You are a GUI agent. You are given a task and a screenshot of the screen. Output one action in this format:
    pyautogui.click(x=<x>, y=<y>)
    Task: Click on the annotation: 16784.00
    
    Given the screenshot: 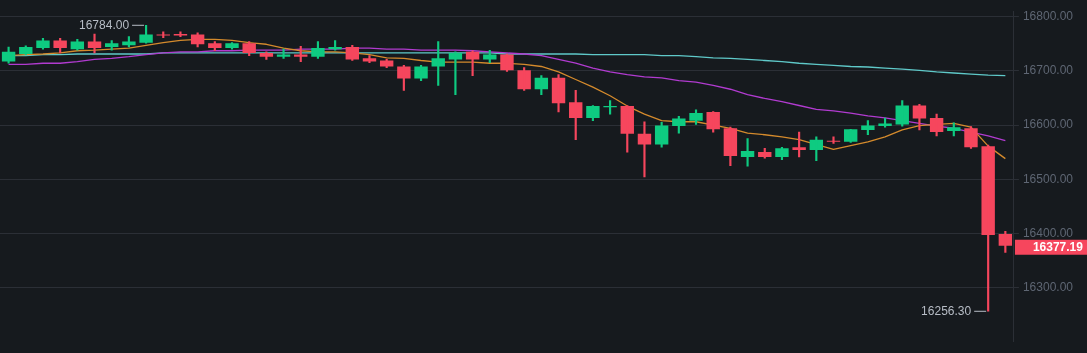 What is the action you would take?
    pyautogui.click(x=104, y=24)
    